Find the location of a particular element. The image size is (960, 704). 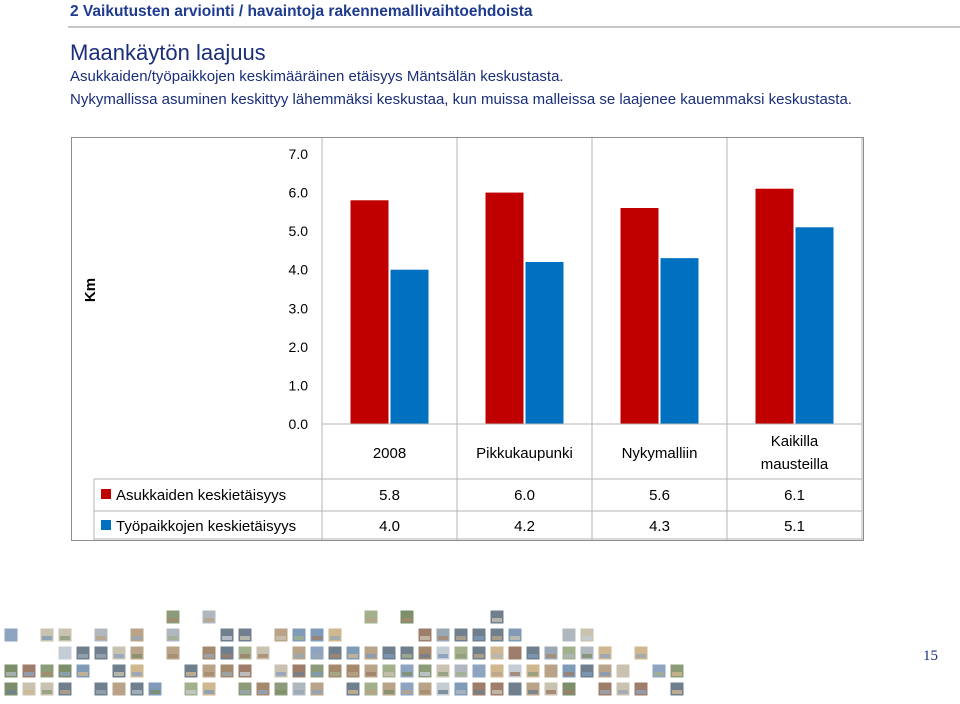

y-tick-label: 1.0 is located at coordinates (299, 385).